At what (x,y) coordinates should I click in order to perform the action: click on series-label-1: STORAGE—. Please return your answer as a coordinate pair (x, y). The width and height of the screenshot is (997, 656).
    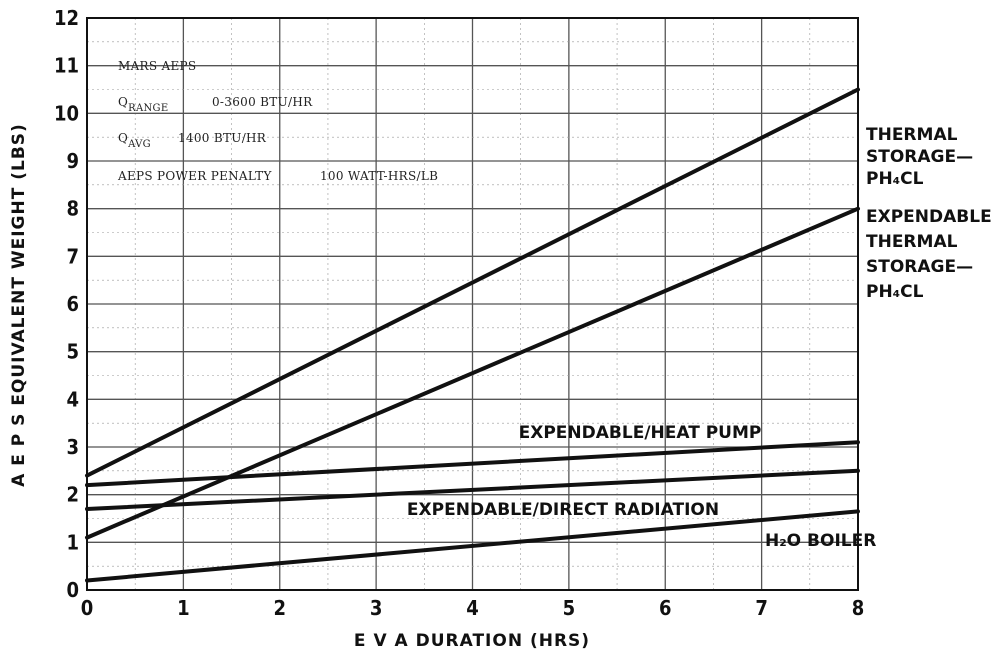
    Looking at the image, I should click on (919, 157).